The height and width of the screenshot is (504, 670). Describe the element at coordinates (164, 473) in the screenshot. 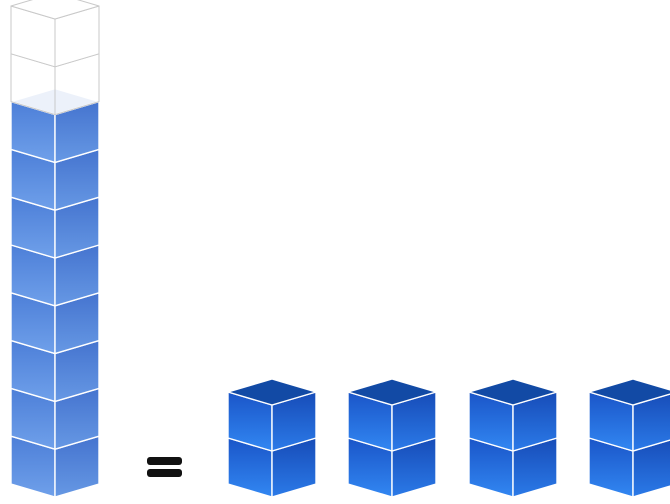

I see `equals-bar-bottom` at that location.